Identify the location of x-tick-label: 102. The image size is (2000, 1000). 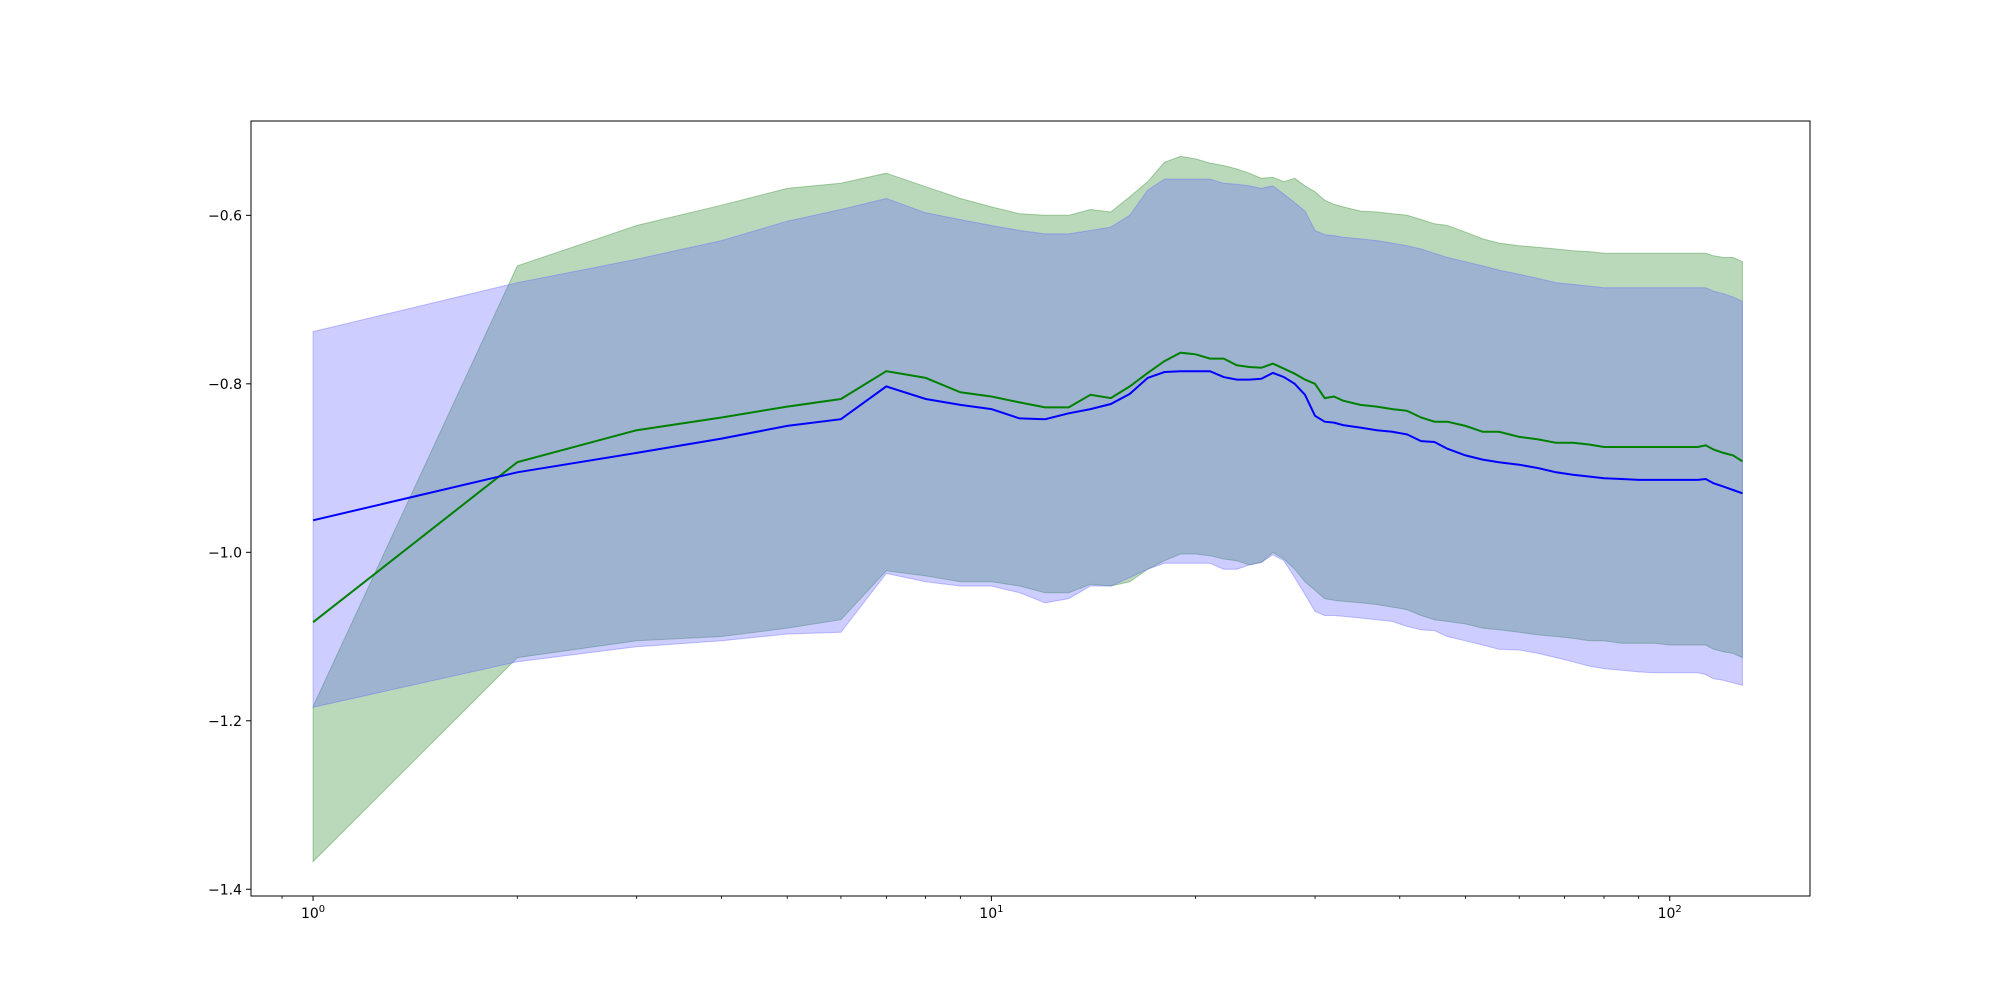
(1670, 913).